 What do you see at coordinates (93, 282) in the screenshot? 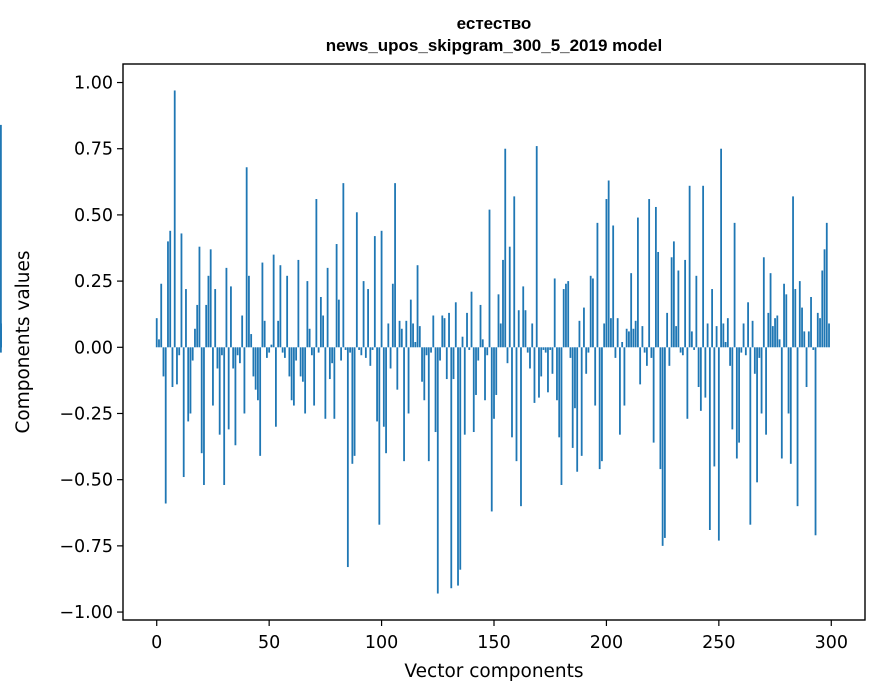
I see `y-tick-label: 0.25` at bounding box center [93, 282].